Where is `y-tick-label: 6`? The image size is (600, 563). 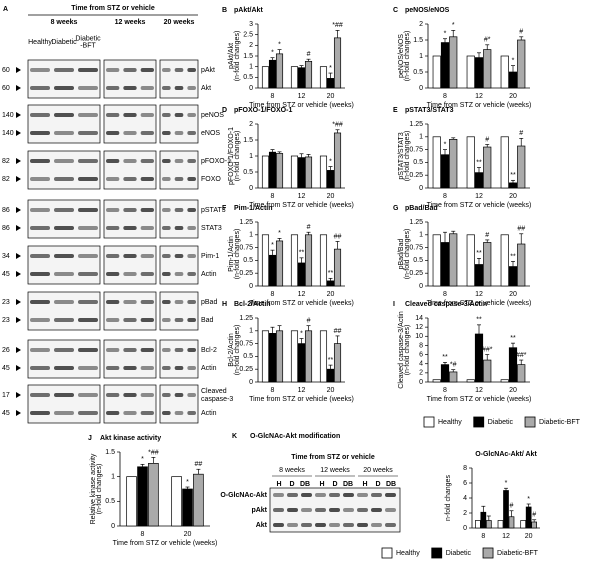 y-tick-label: 6 is located at coordinates (465, 483).